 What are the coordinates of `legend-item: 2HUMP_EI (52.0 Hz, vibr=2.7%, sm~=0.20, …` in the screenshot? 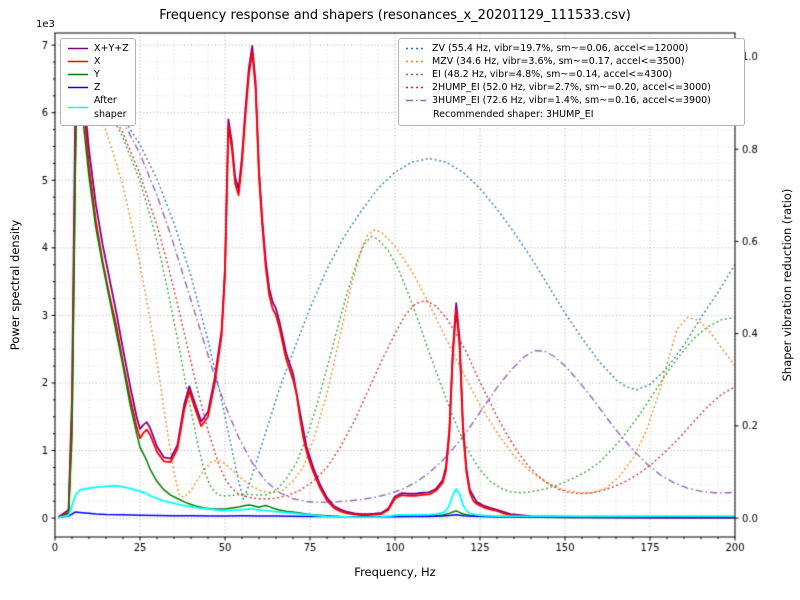 It's located at (571, 87).